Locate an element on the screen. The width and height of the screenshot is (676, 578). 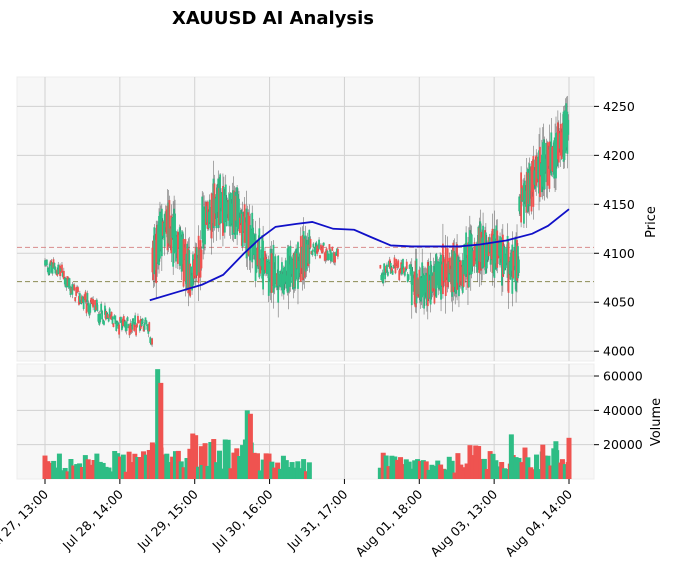
x-tick-label: Jul 27, 13:00 is located at coordinates (25, 519).